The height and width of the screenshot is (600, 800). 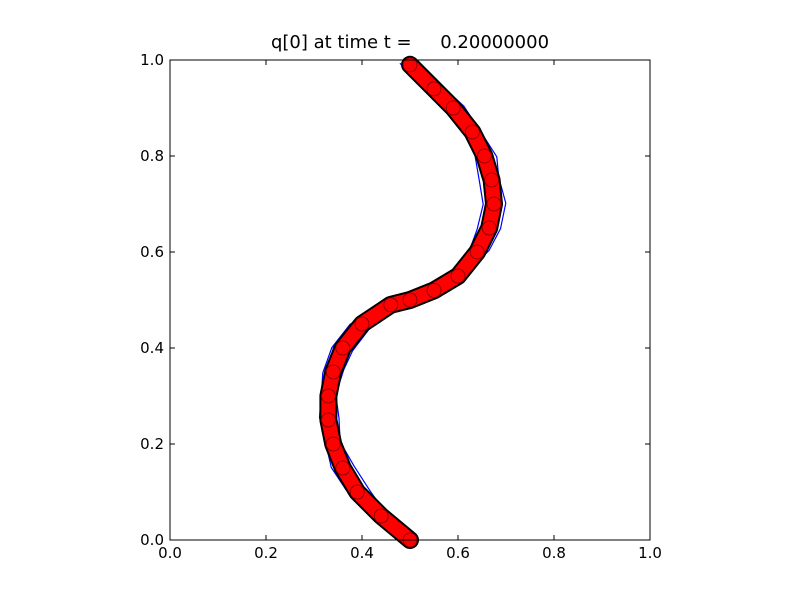 What do you see at coordinates (458, 553) in the screenshot?
I see `x-tick-label: 0.6` at bounding box center [458, 553].